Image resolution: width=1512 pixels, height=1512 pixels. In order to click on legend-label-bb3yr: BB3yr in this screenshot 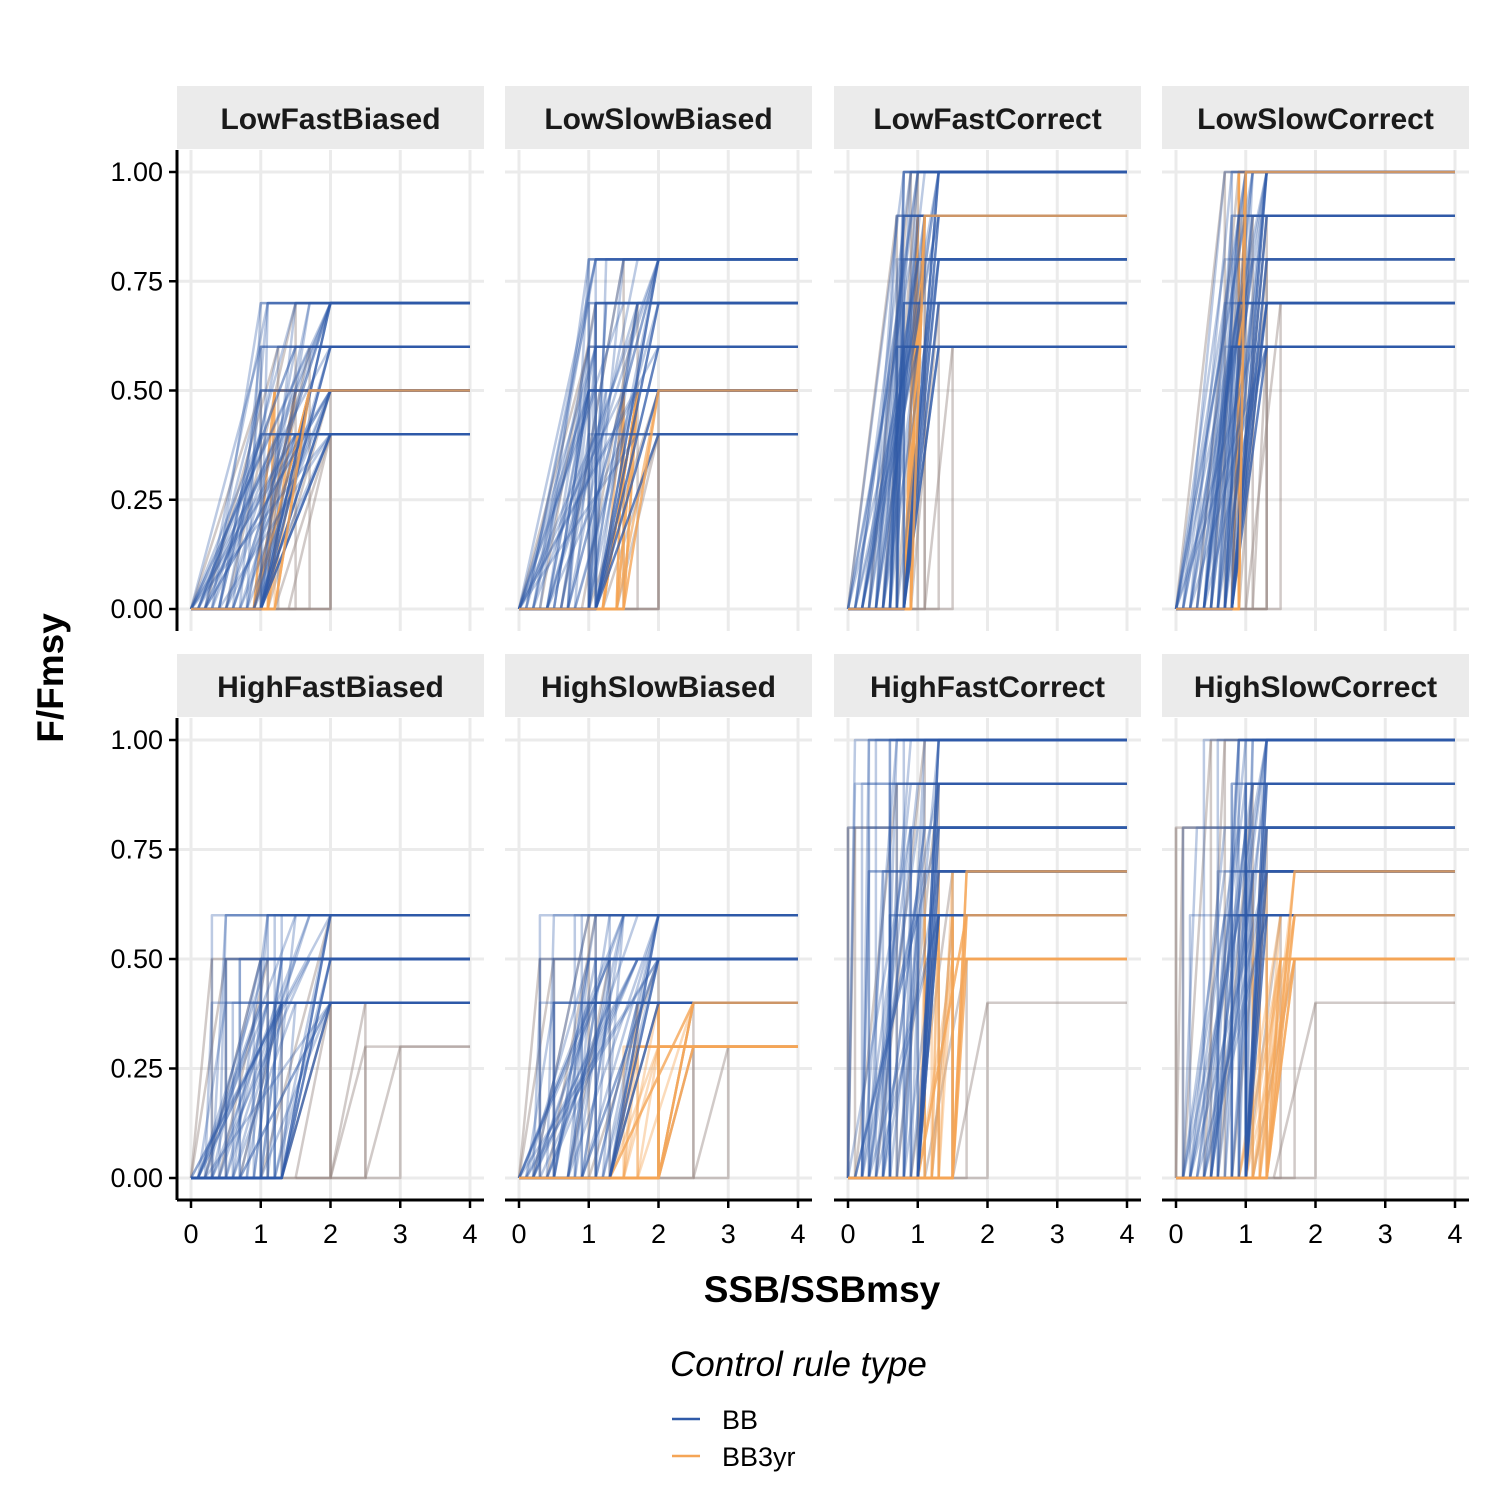, I will do `click(759, 1457)`.